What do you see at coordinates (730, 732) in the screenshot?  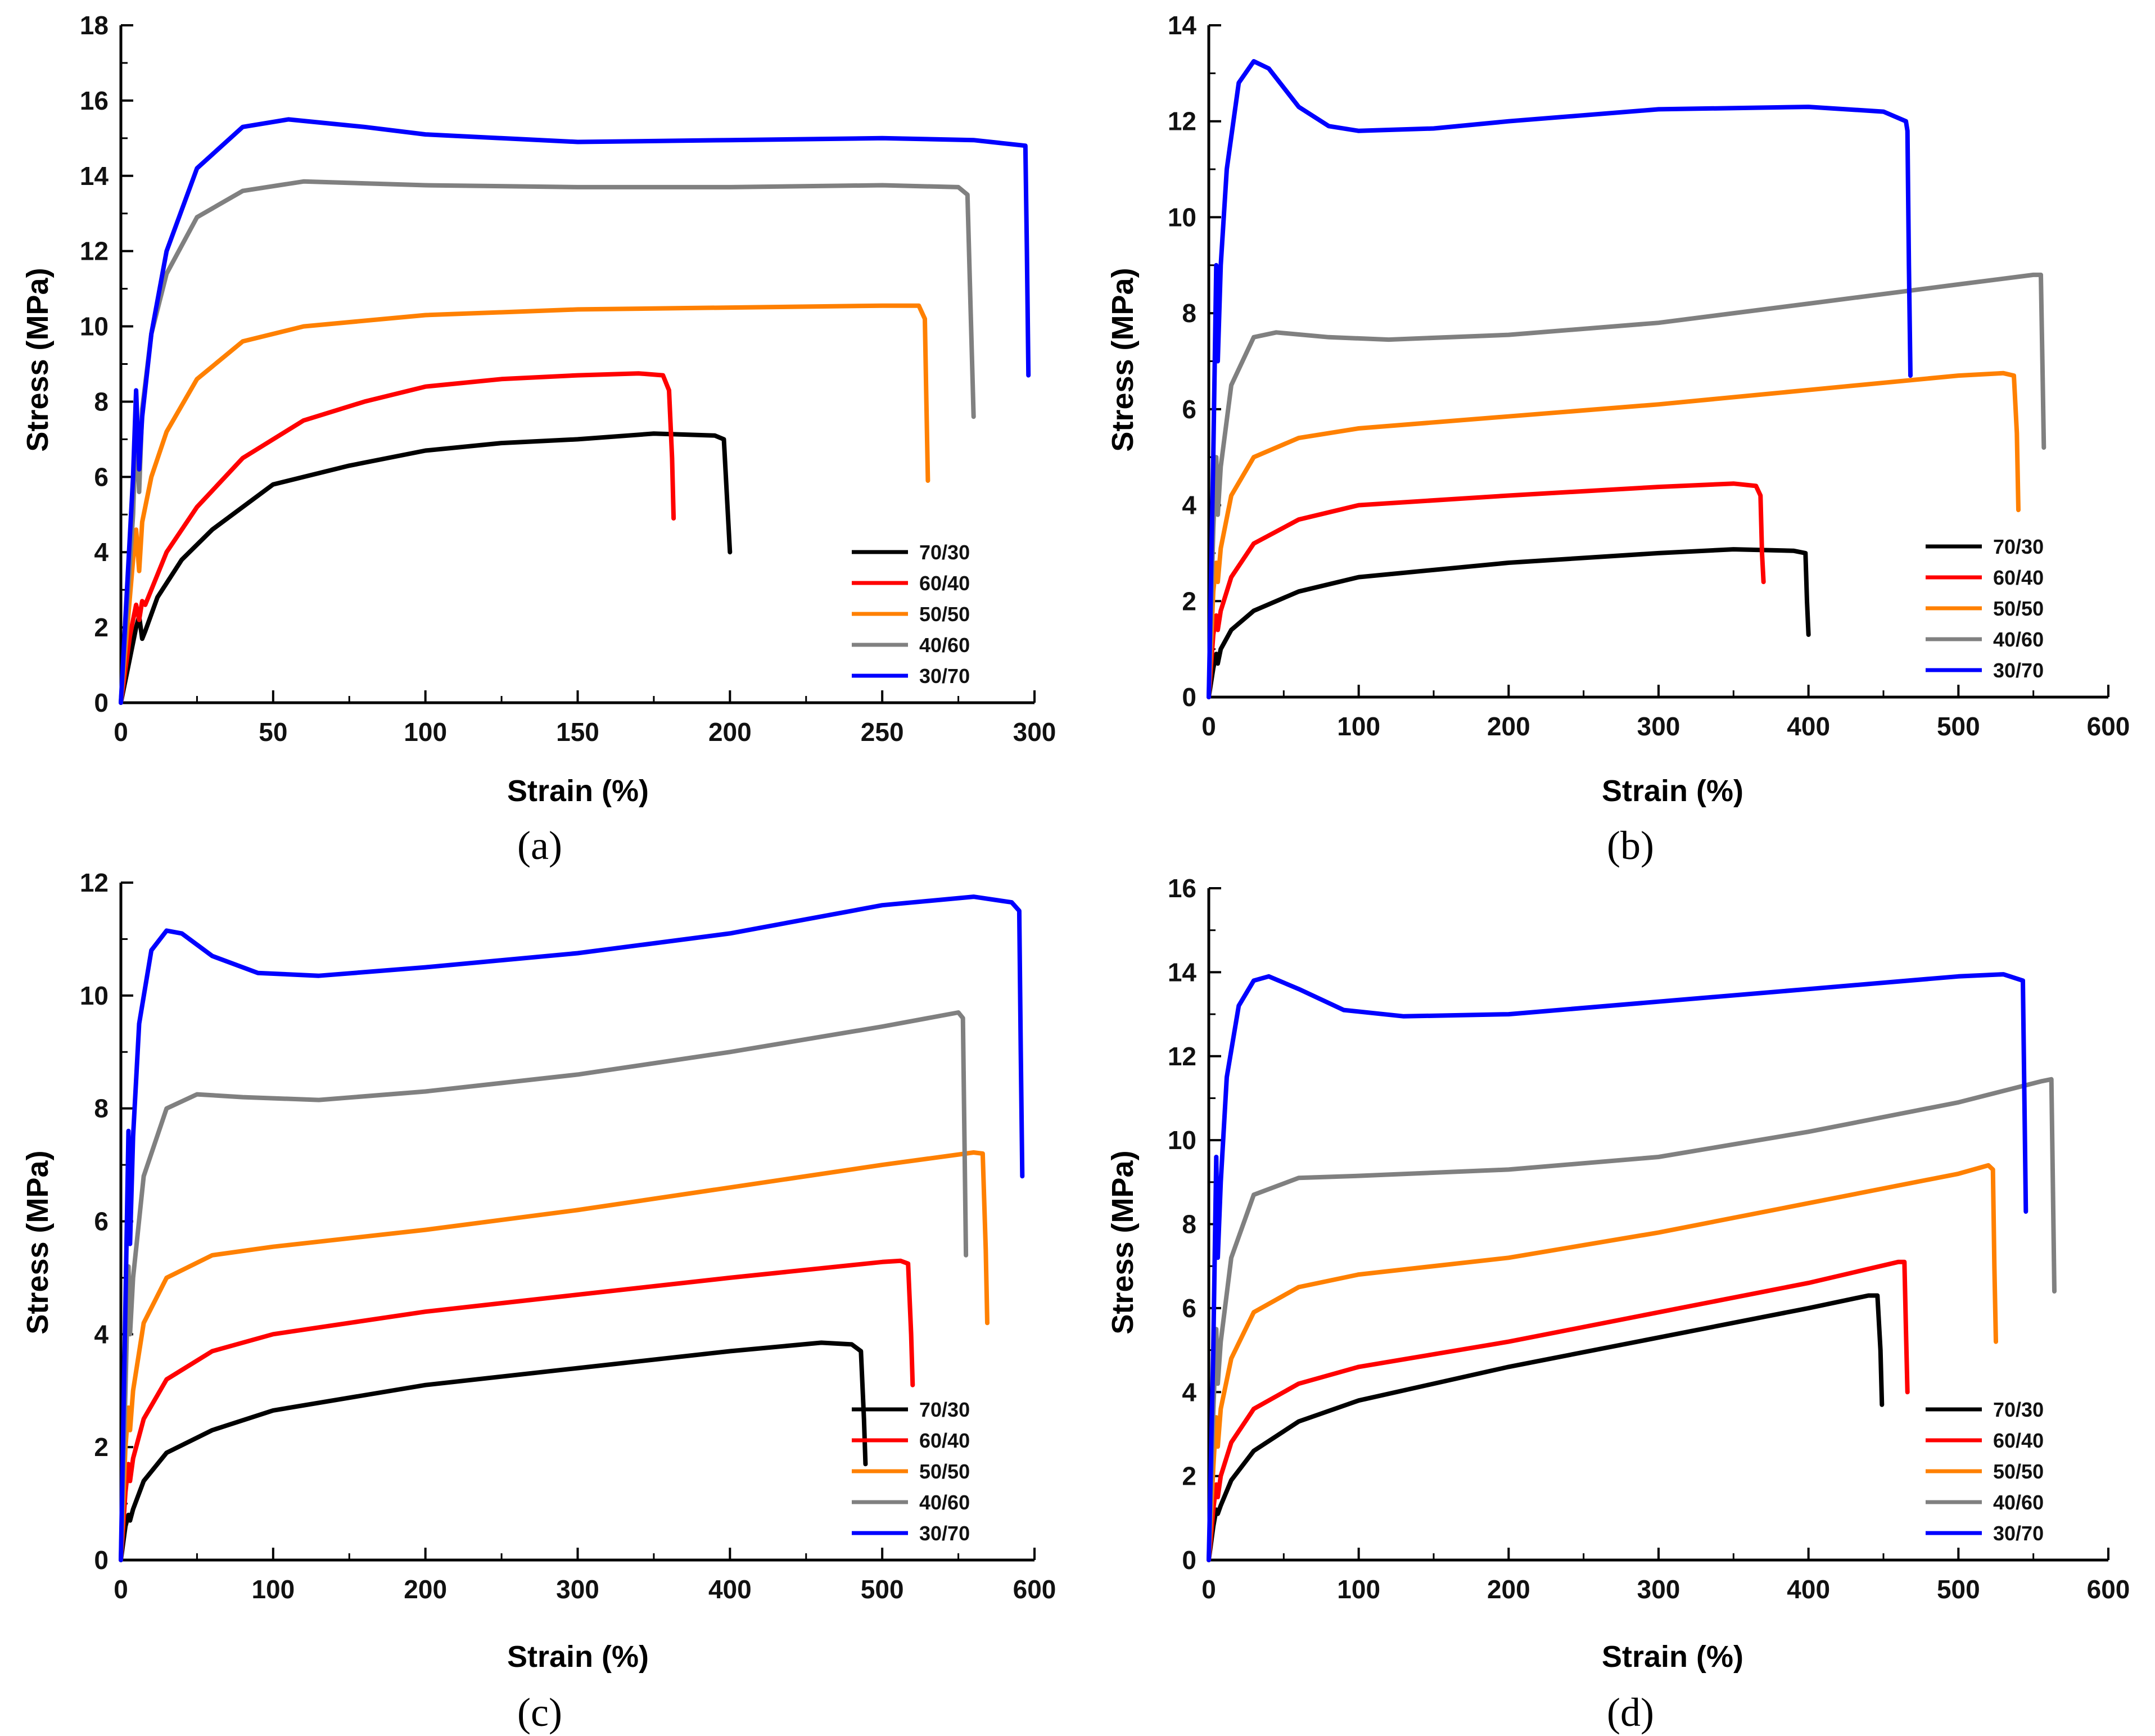 I see `panel-a-x-tick-label: 200` at bounding box center [730, 732].